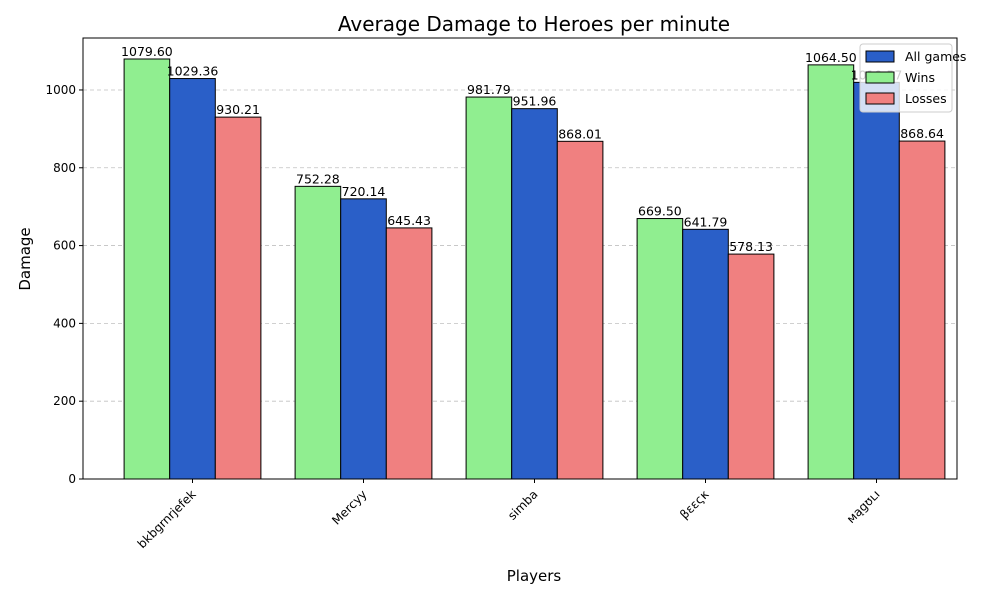  Describe the element at coordinates (64, 323) in the screenshot. I see `y-tick-label: 400` at that location.